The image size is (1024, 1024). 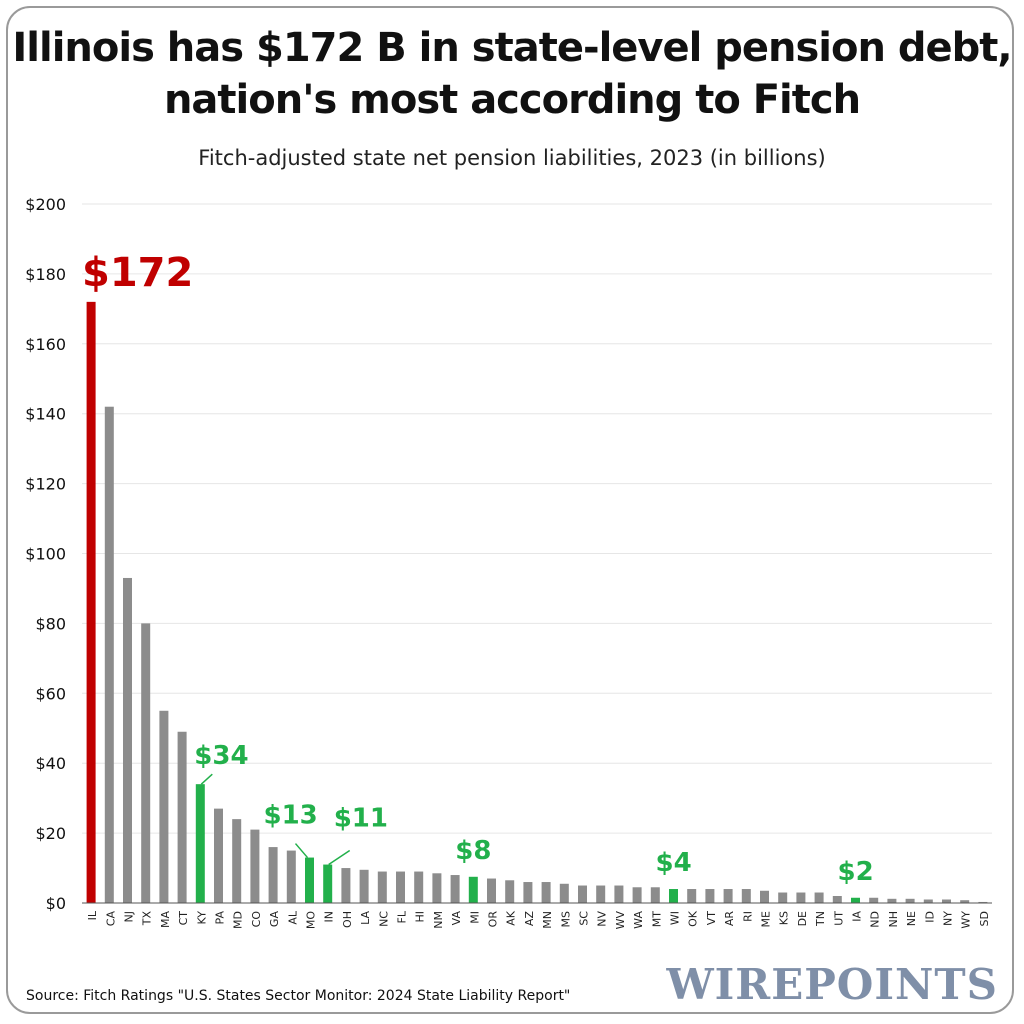 I want to click on x-tick-label: KS, so click(x=784, y=918).